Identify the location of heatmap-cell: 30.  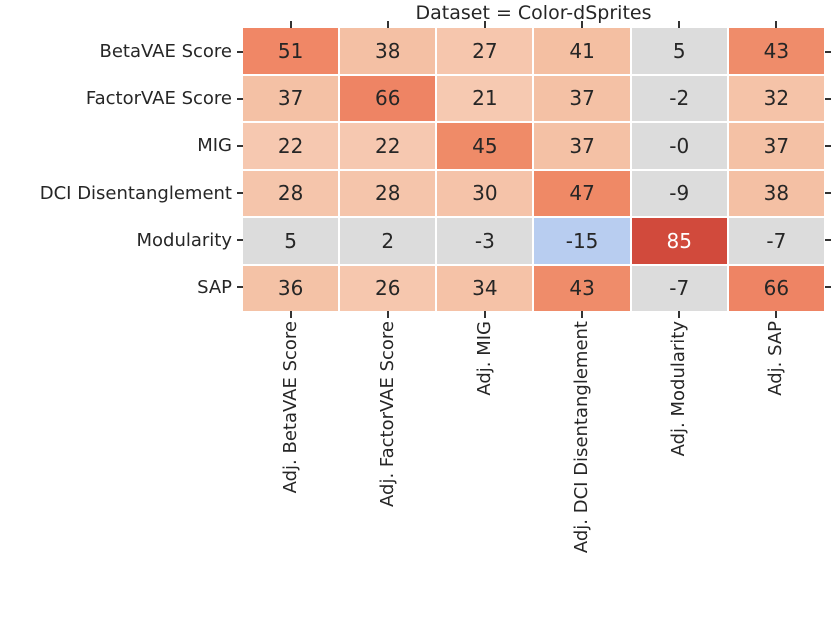
(485, 193).